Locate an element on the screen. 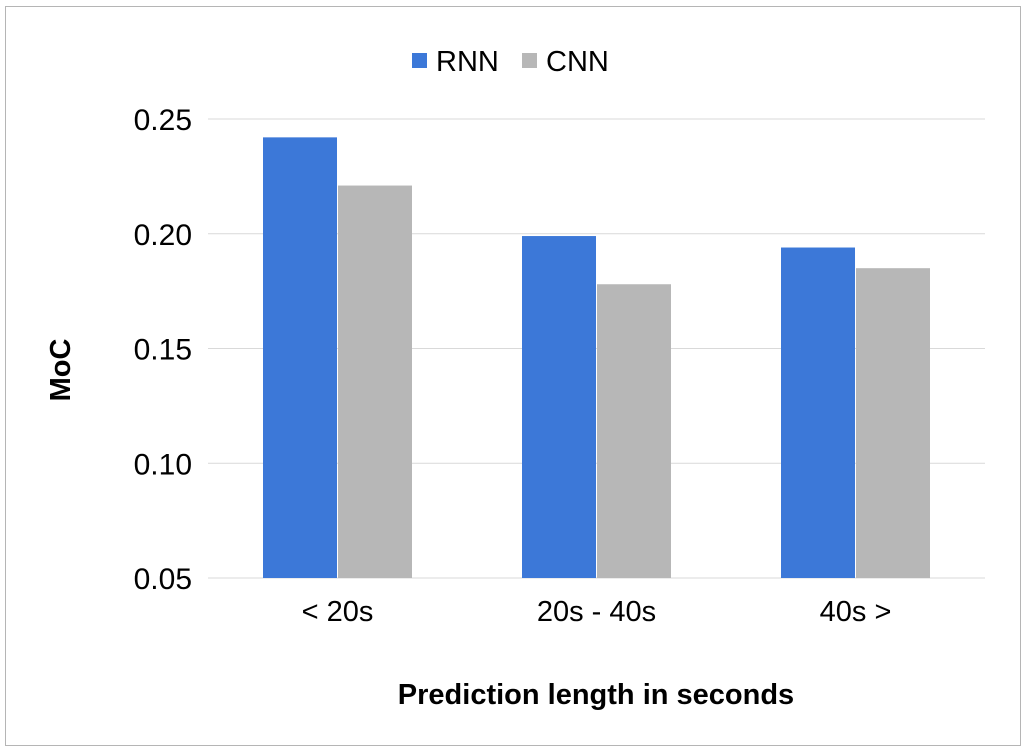  y-tick-label: 0.15 is located at coordinates (163, 350).